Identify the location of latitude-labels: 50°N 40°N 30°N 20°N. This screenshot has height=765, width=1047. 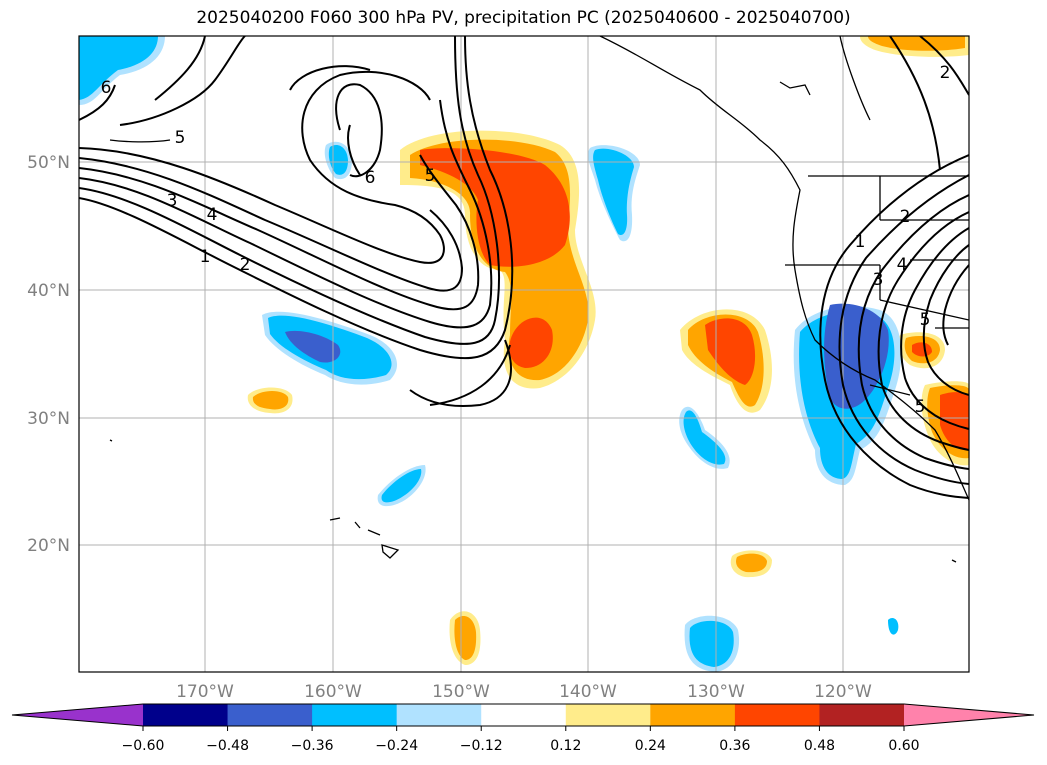
(48, 354).